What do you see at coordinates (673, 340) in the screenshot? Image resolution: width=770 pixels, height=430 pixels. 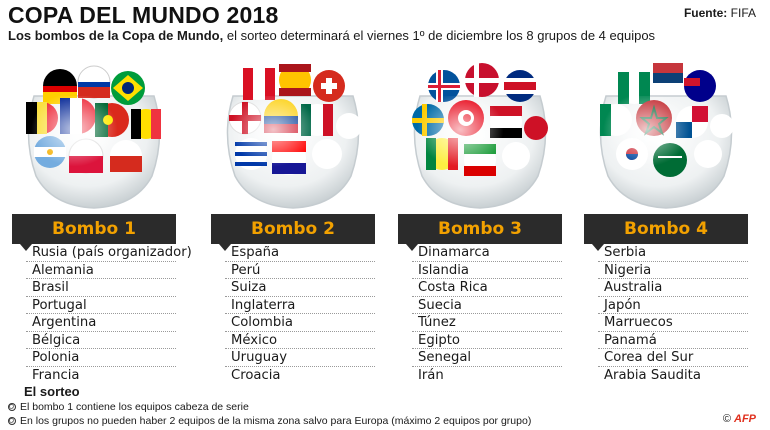 I see `list-item: Panamá` at bounding box center [673, 340].